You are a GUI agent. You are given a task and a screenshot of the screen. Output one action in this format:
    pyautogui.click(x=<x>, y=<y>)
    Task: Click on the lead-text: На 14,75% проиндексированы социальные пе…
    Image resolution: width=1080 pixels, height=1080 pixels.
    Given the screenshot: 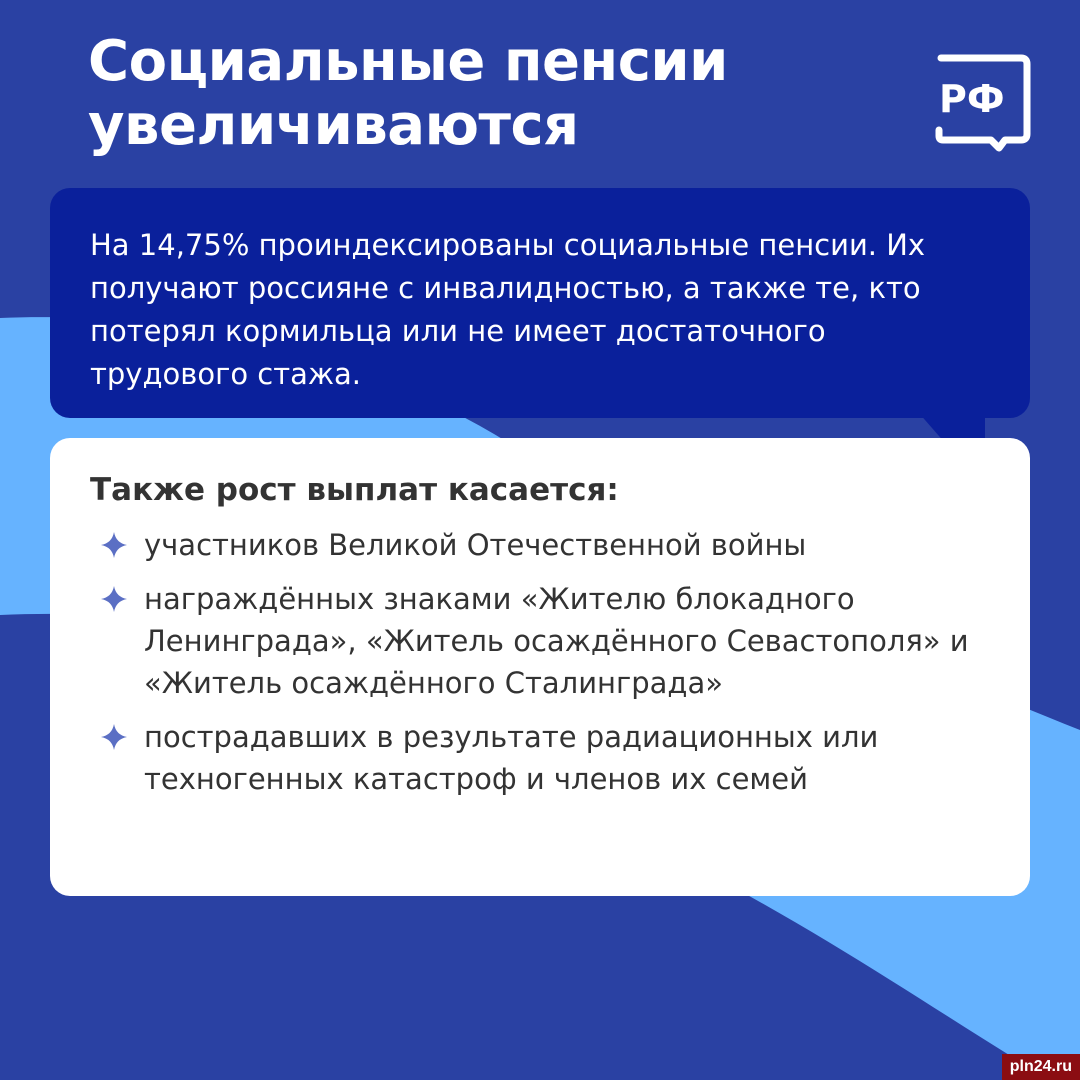 What is the action you would take?
    pyautogui.click(x=508, y=309)
    